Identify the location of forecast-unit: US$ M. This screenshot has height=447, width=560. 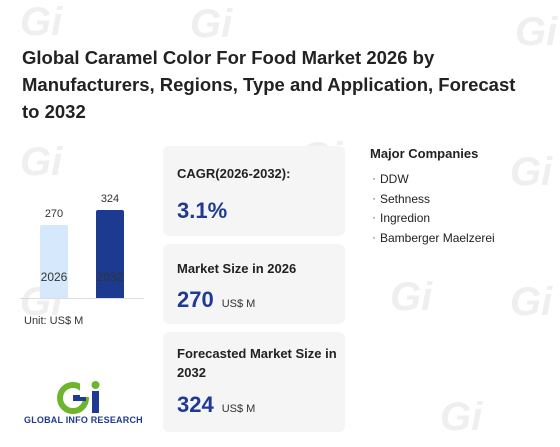
(238, 409).